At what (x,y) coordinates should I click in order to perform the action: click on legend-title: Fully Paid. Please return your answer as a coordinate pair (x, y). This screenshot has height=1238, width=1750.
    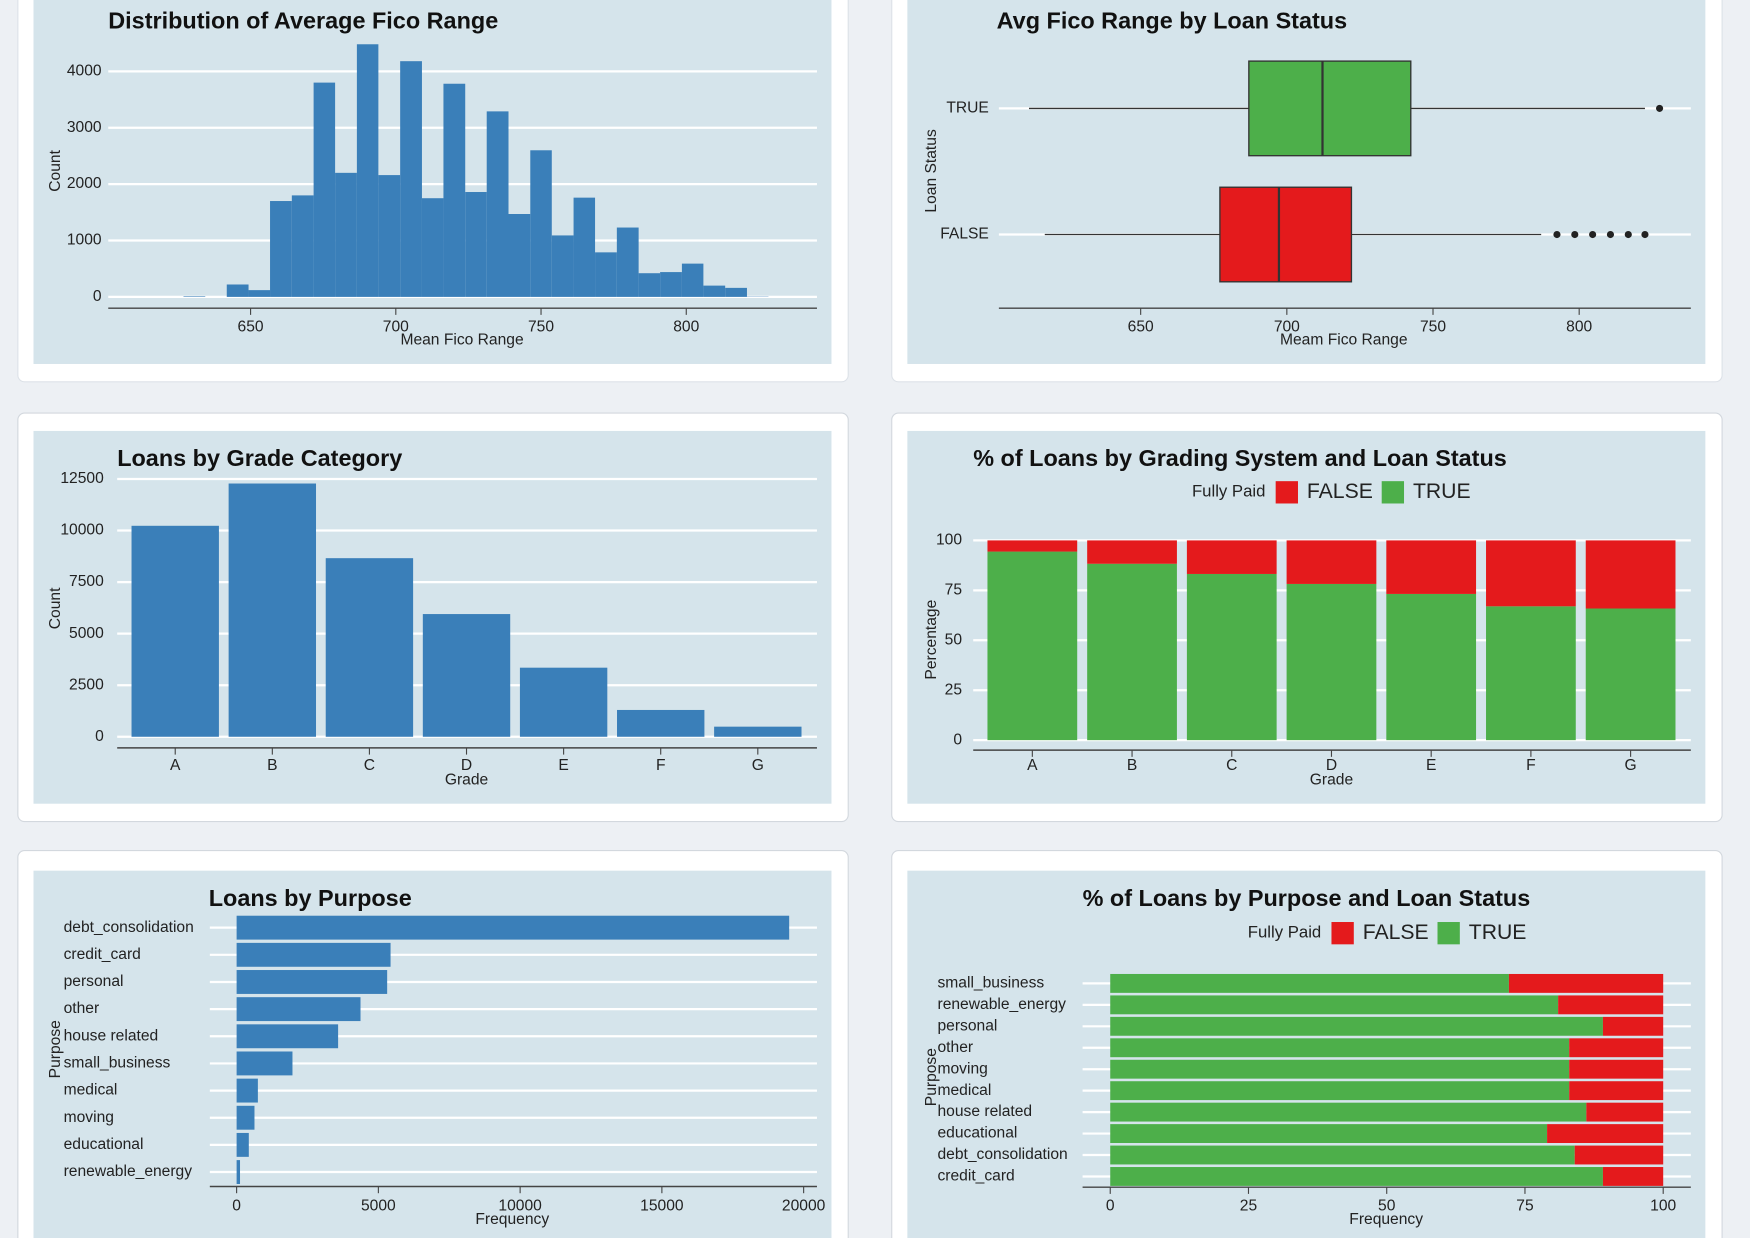
    Looking at the image, I should click on (1284, 932).